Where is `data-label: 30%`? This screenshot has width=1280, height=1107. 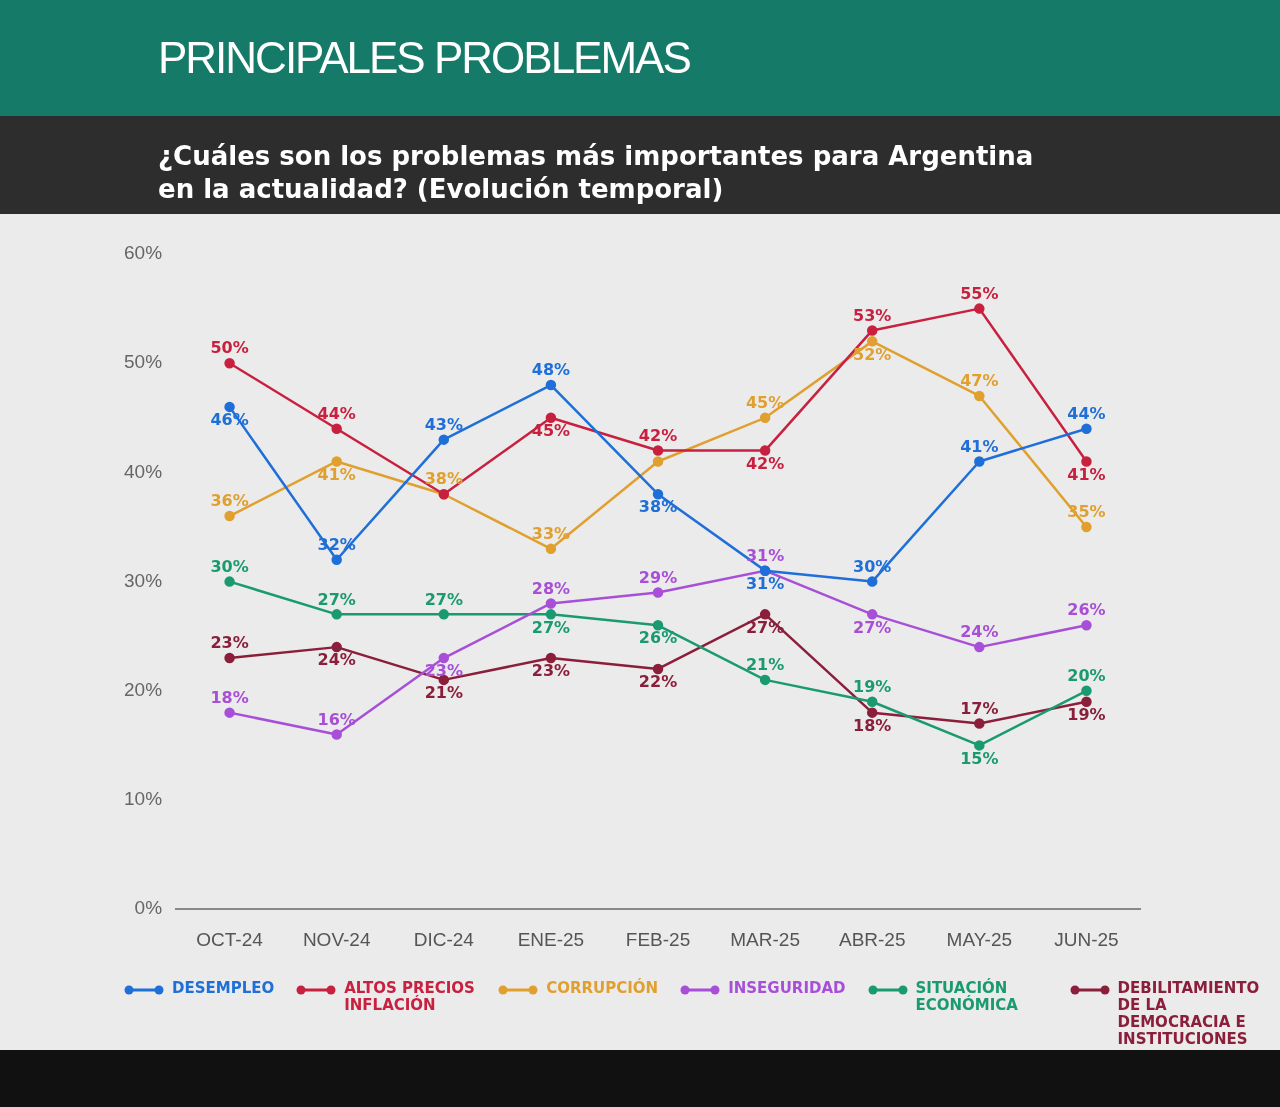
data-label: 30% is located at coordinates (229, 566).